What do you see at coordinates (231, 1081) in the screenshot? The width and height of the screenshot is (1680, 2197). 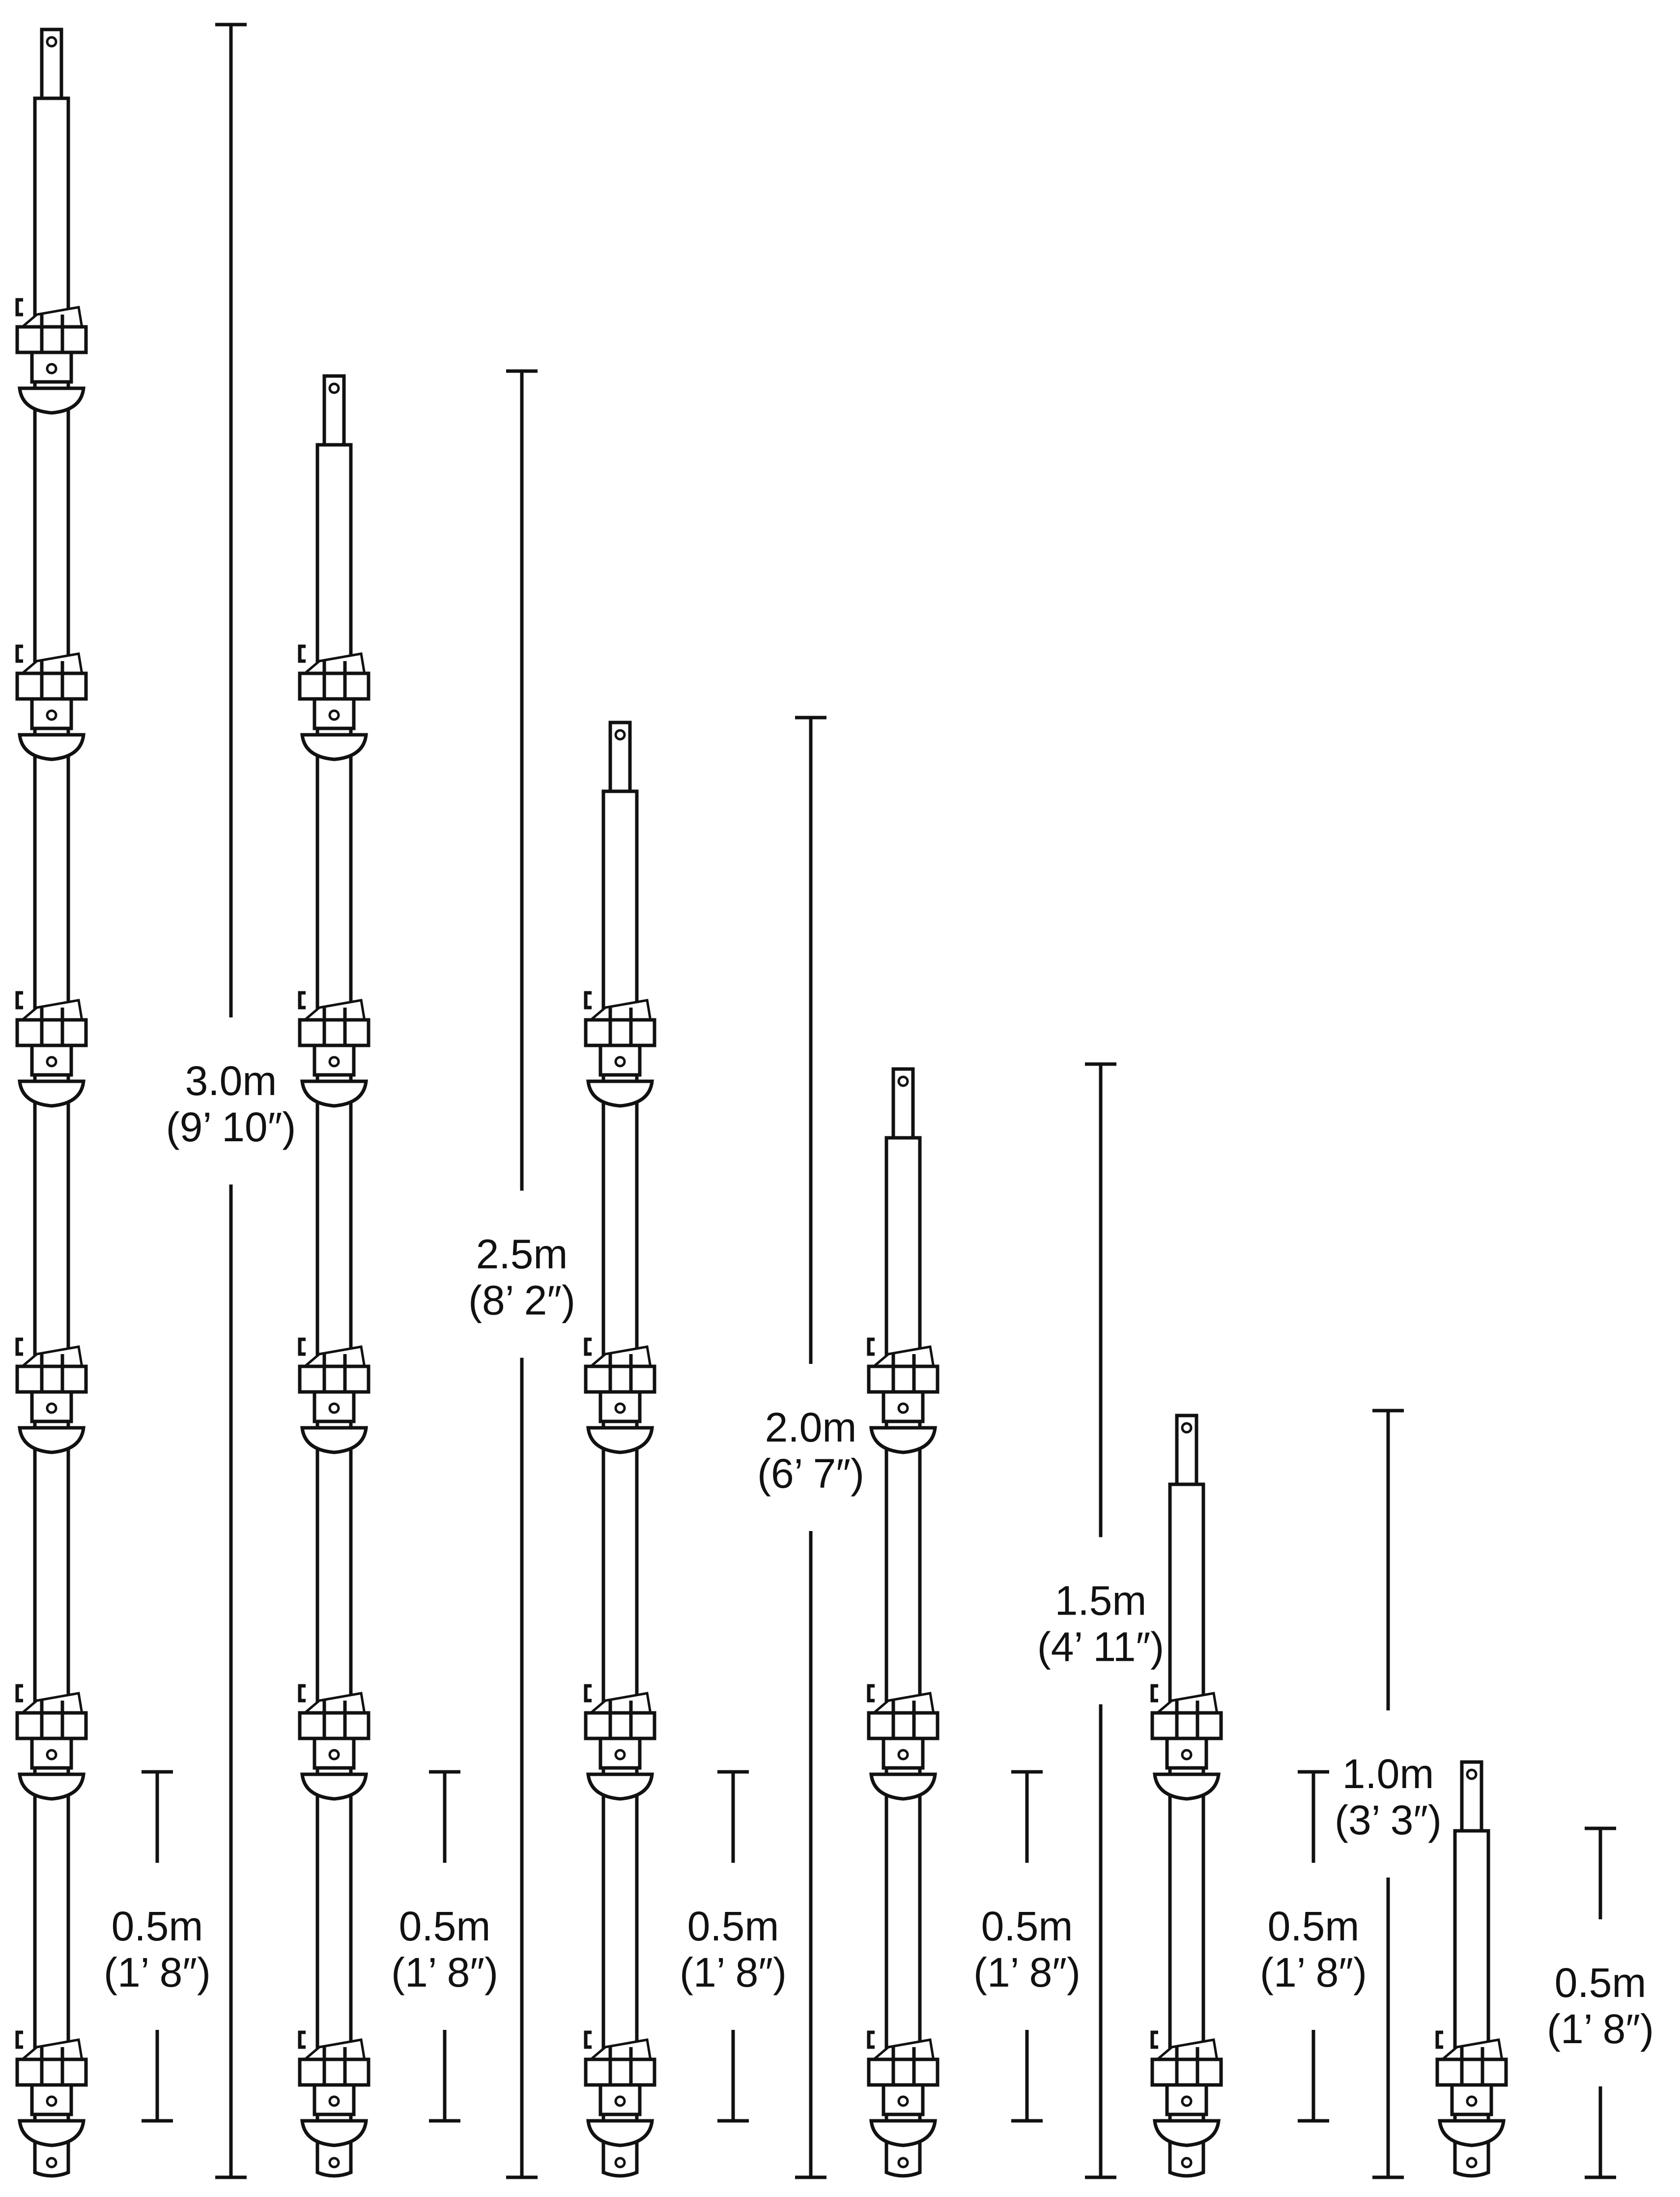 I see `dimension-metric-label: 3.0m` at bounding box center [231, 1081].